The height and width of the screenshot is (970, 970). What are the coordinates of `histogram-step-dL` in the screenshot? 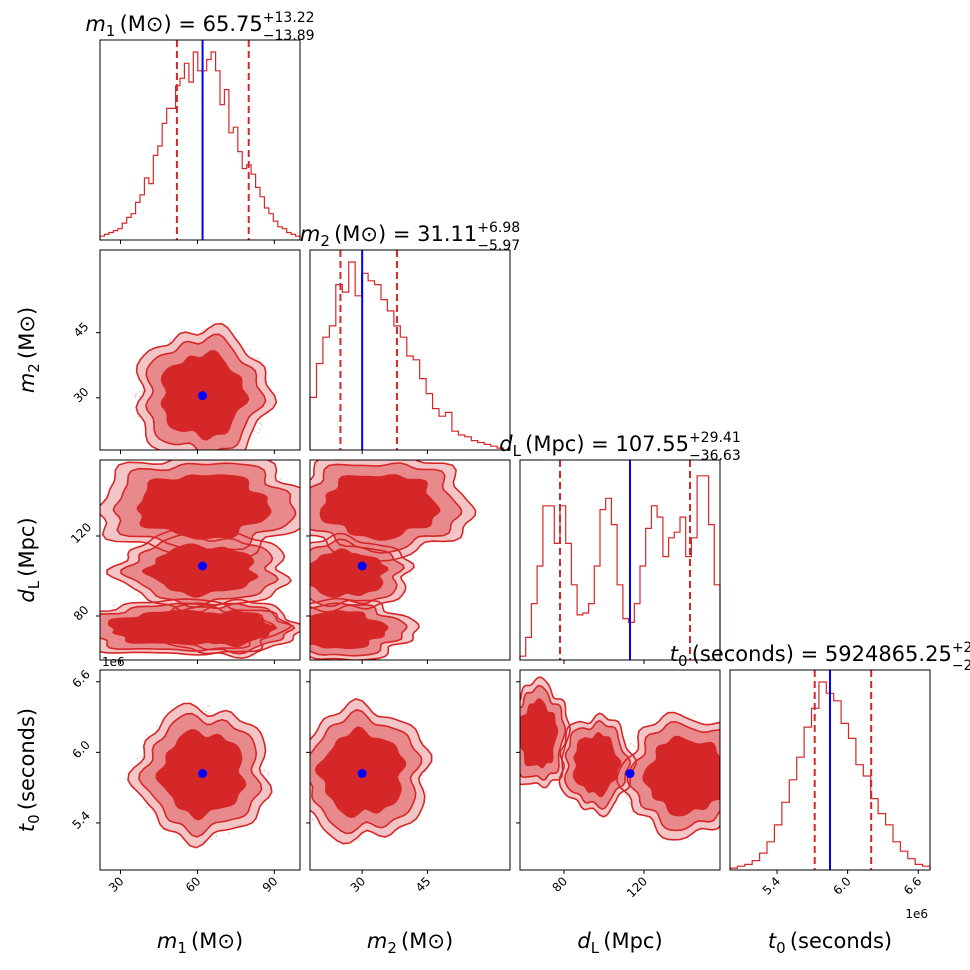 It's located at (620, 567).